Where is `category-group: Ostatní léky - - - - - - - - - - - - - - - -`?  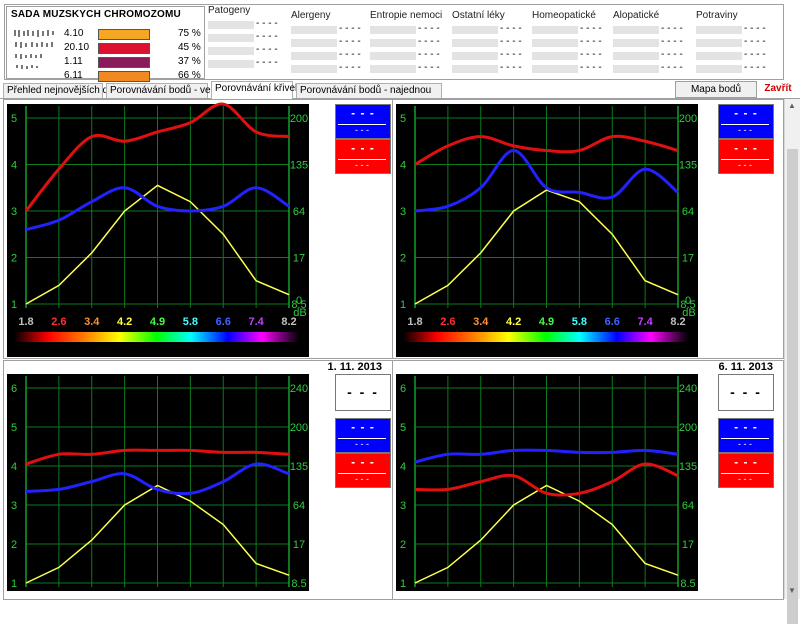
category-group: Ostatní léky - - - - - - - - - - - - - - - - is located at coordinates (489, 41).